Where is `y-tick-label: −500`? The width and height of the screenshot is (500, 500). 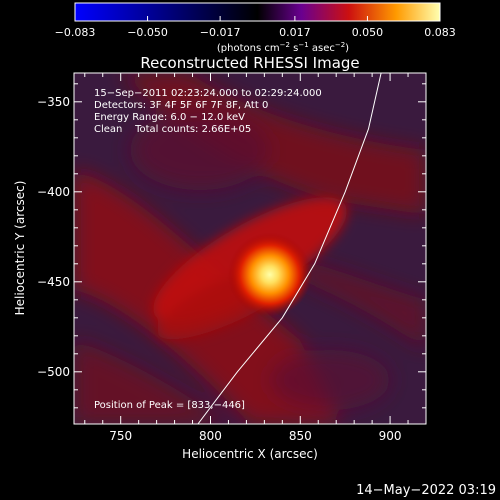
y-tick-label: −500 is located at coordinates (53, 372).